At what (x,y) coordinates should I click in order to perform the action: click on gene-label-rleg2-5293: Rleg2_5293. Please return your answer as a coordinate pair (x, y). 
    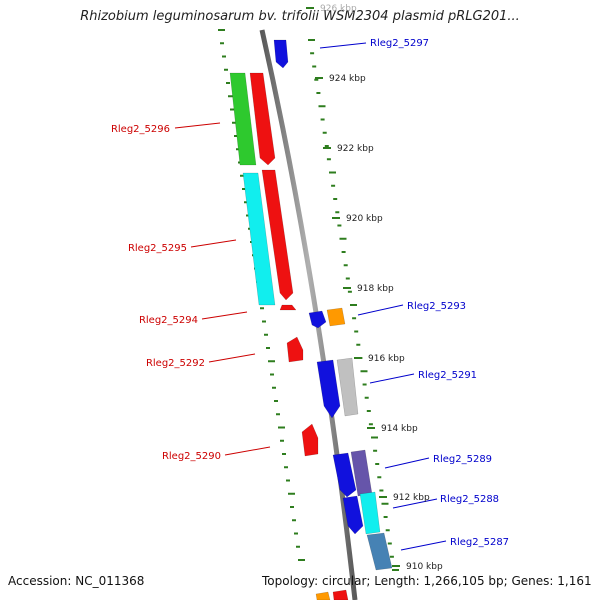
    Looking at the image, I should click on (436, 306).